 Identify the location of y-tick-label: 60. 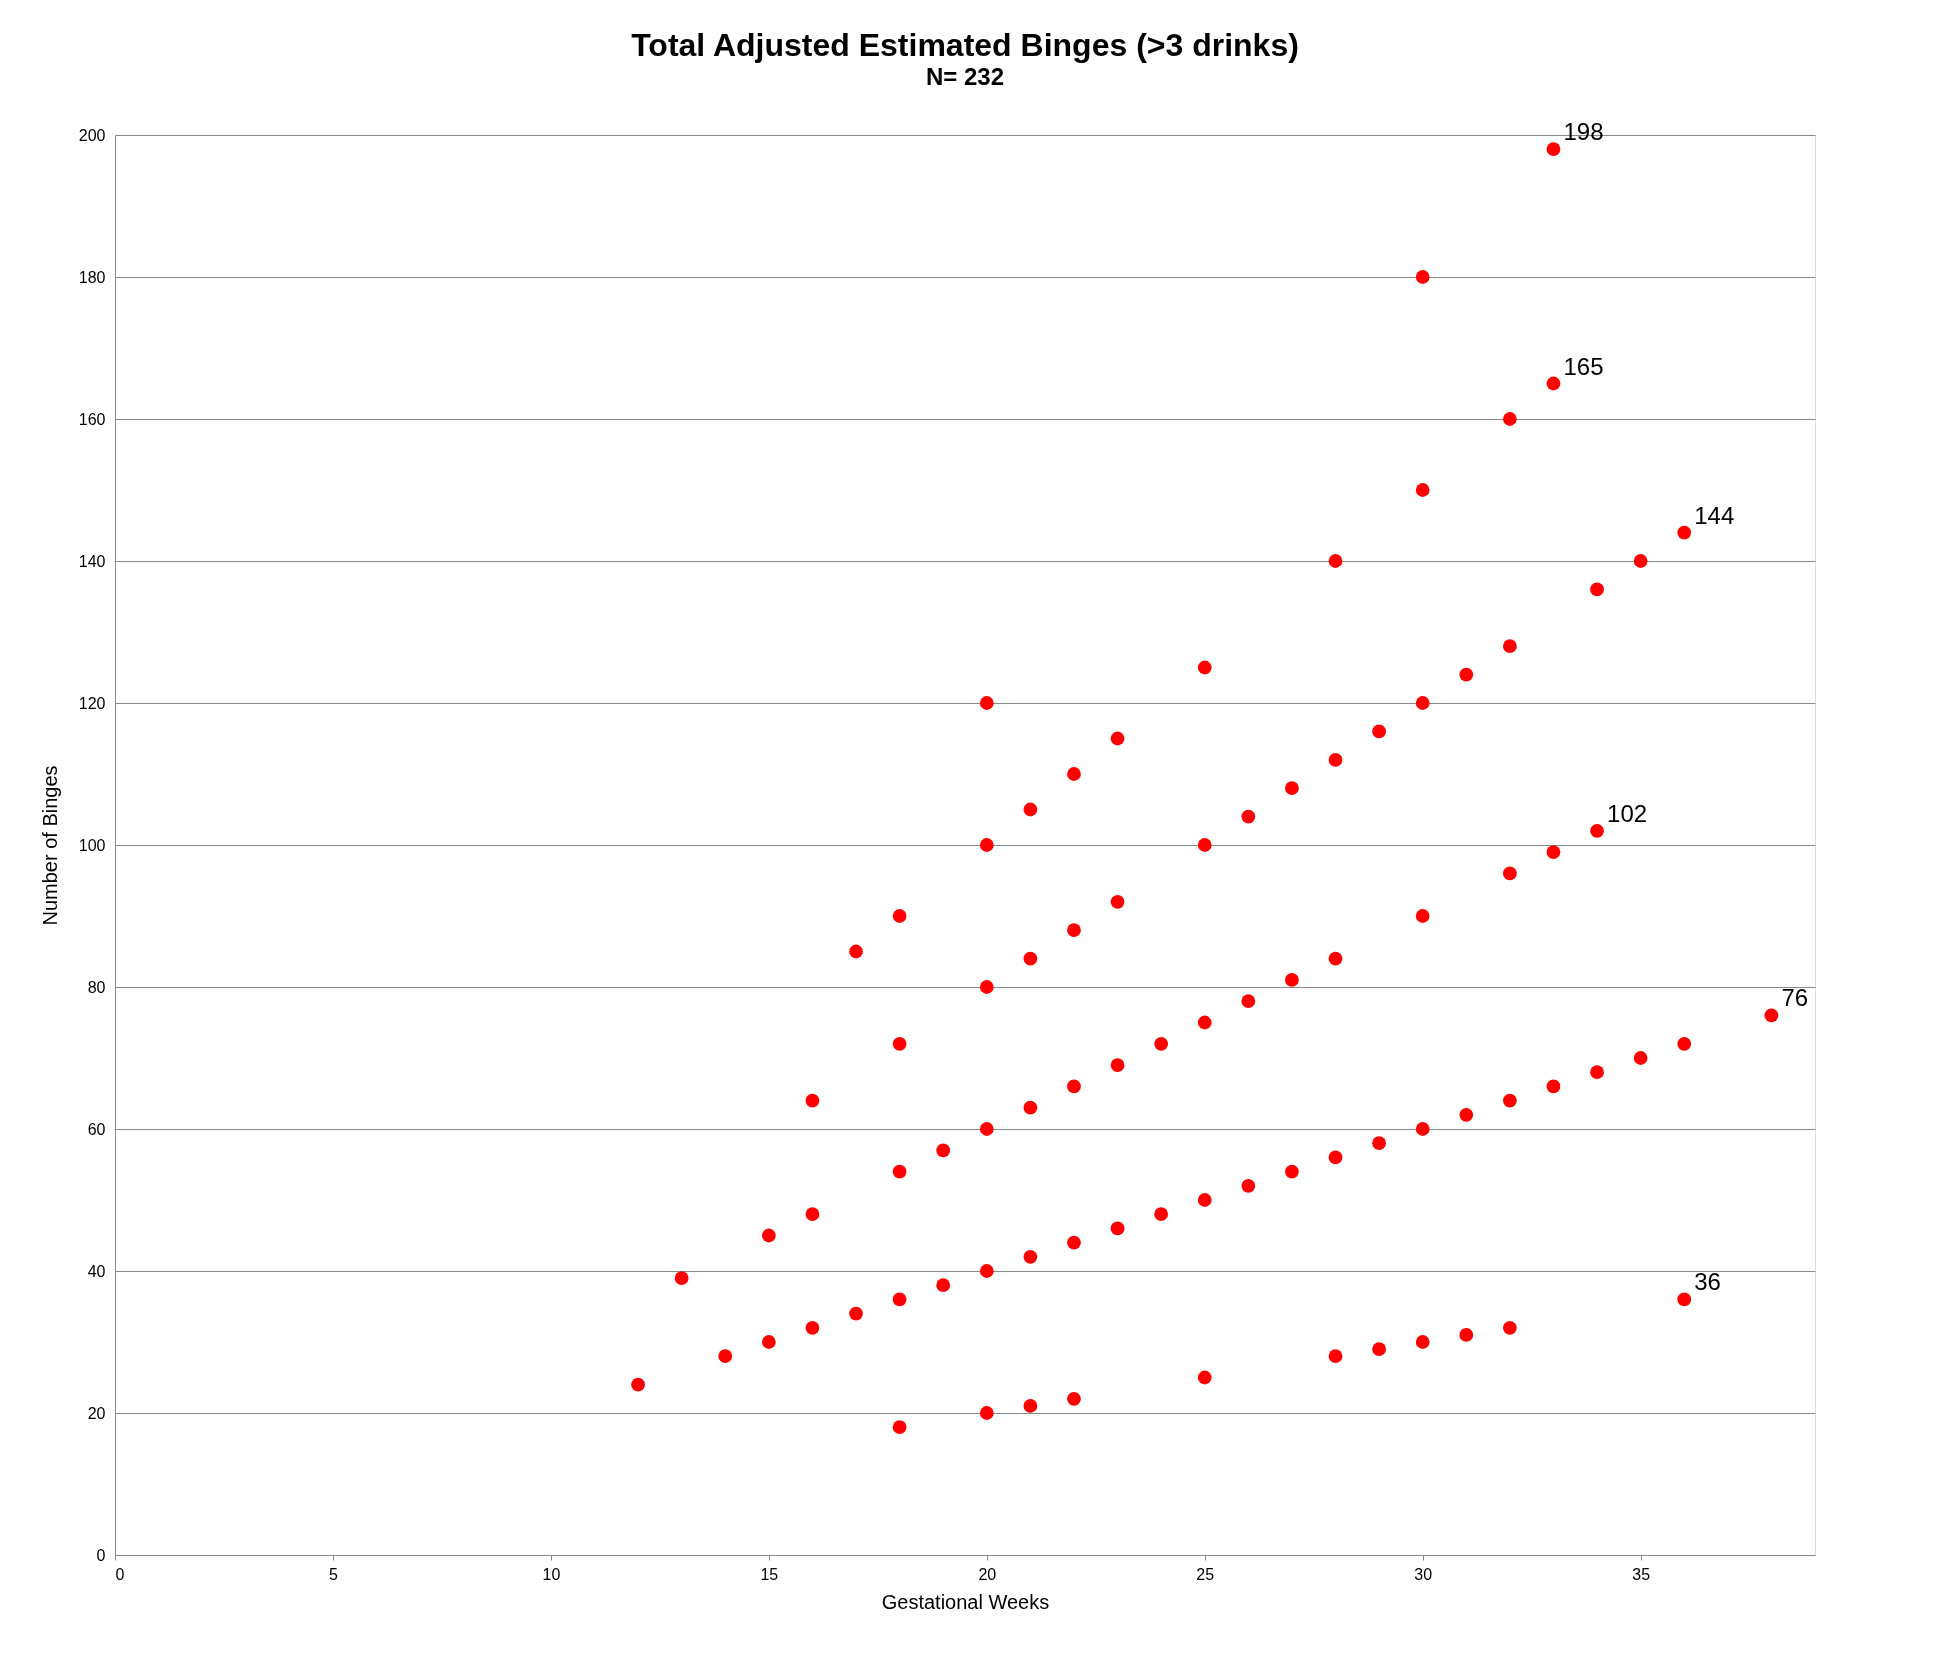
(96, 1129).